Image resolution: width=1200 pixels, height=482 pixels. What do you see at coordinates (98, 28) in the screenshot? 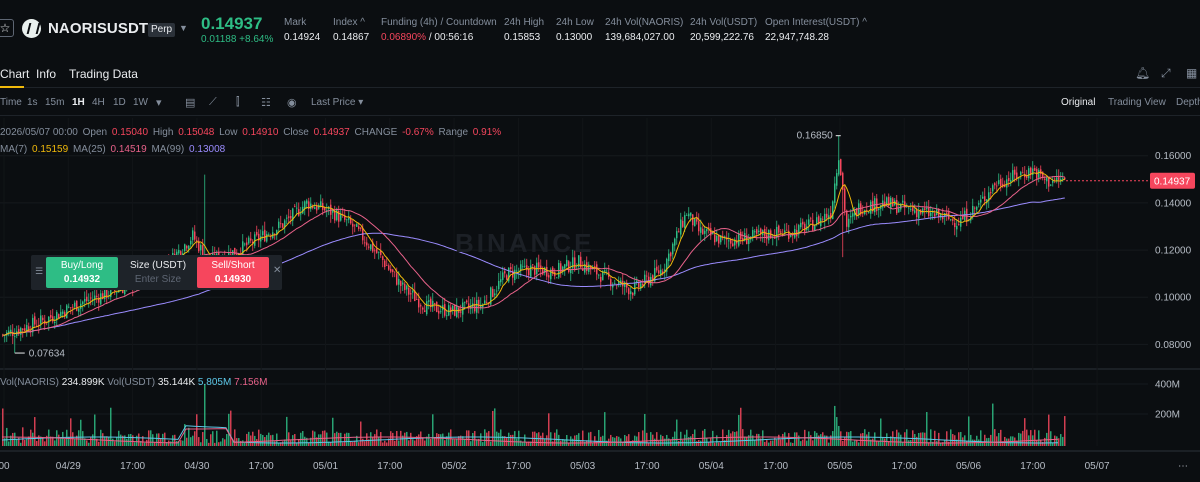
I see `symbol-title: NAORISUSDT` at bounding box center [98, 28].